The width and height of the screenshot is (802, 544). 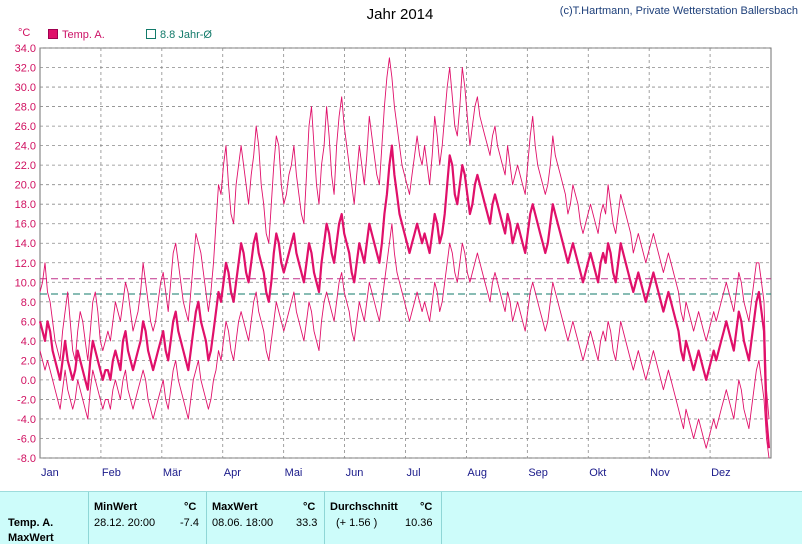 What do you see at coordinates (26, 439) in the screenshot?
I see `y-tick-label: -6.0` at bounding box center [26, 439].